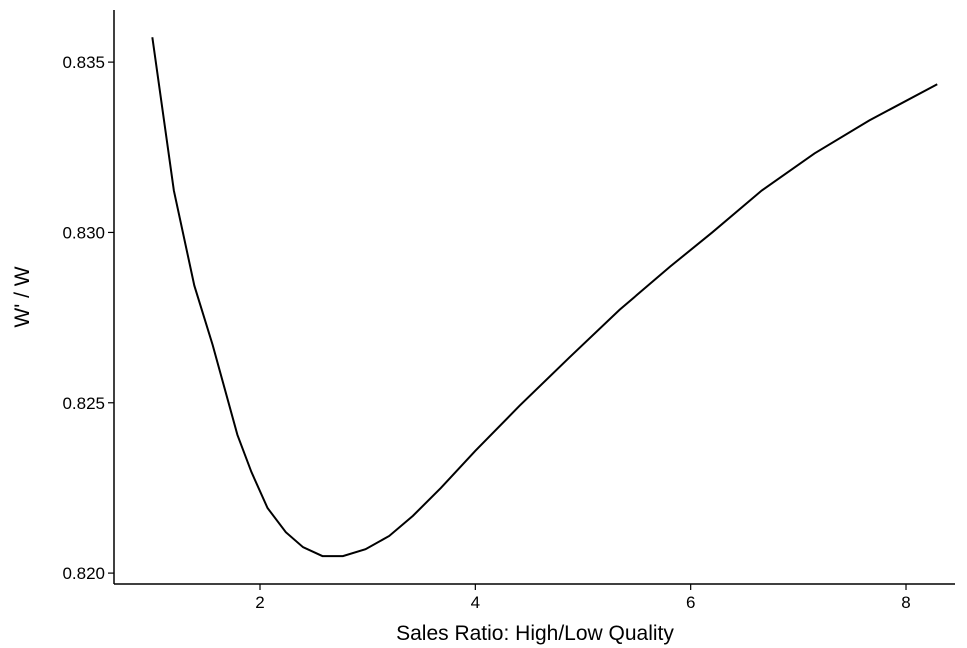 The width and height of the screenshot is (967, 648). What do you see at coordinates (83, 62) in the screenshot?
I see `y-tick-label: 0.835` at bounding box center [83, 62].